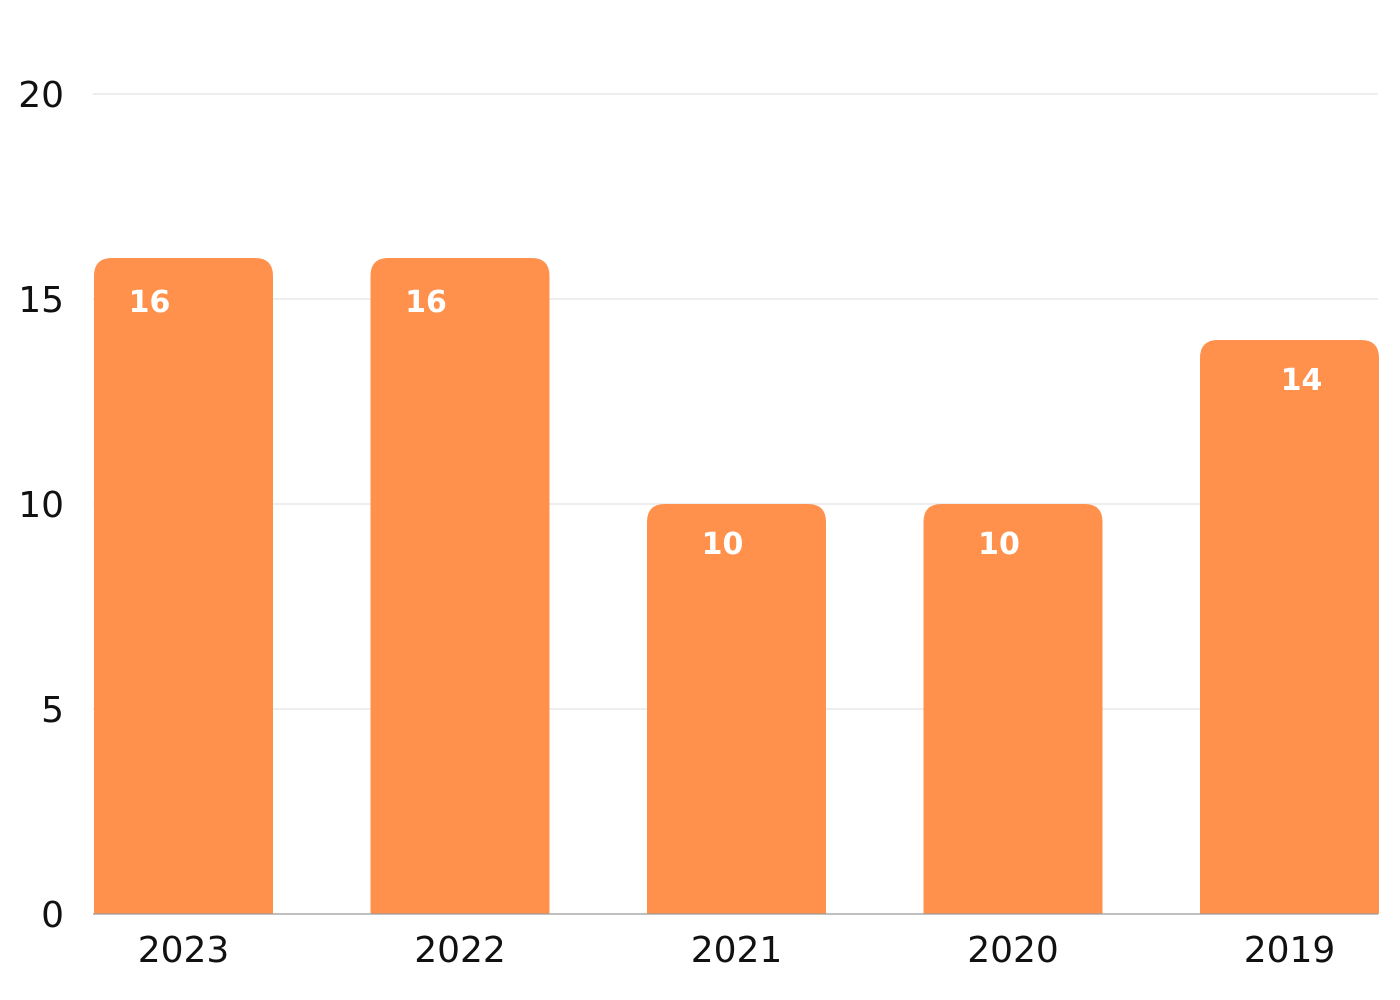 This screenshot has height=1000, width=1400. I want to click on data-label-2022: 16, so click(426, 302).